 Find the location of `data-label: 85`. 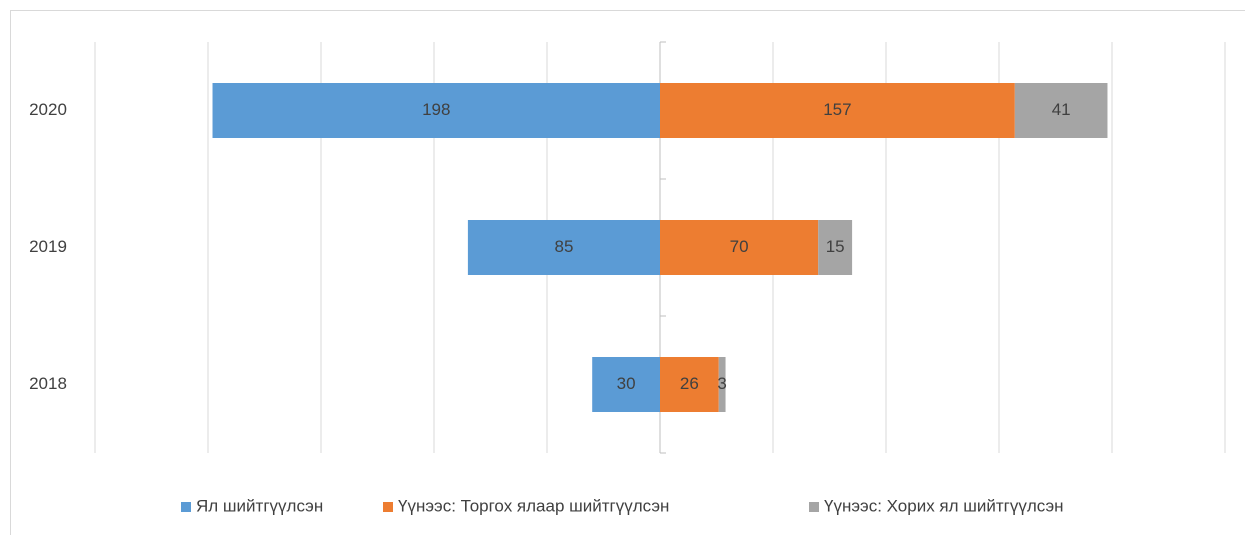

data-label: 85 is located at coordinates (563, 246).